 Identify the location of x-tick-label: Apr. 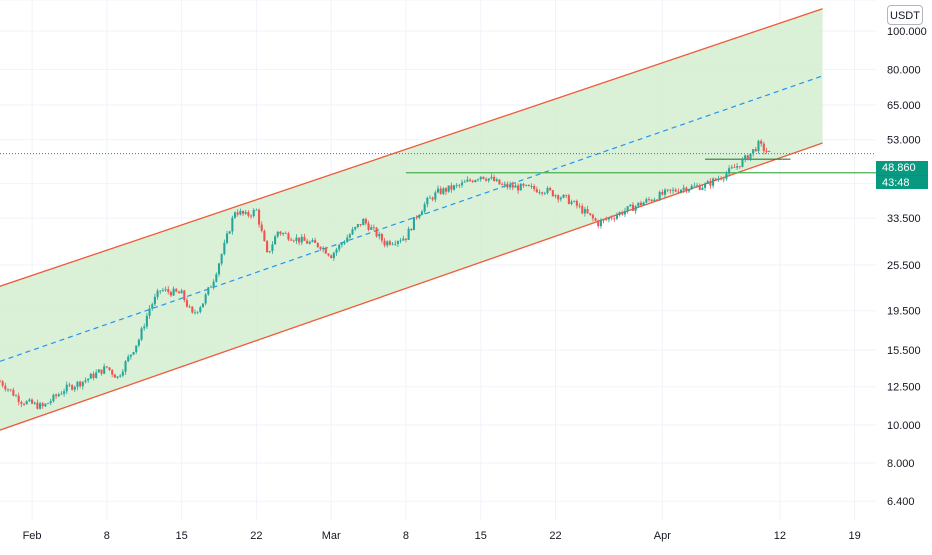
(662, 536).